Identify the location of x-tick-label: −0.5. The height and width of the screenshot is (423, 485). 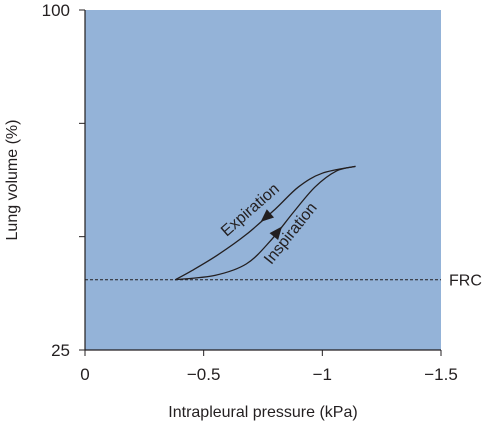
(204, 374).